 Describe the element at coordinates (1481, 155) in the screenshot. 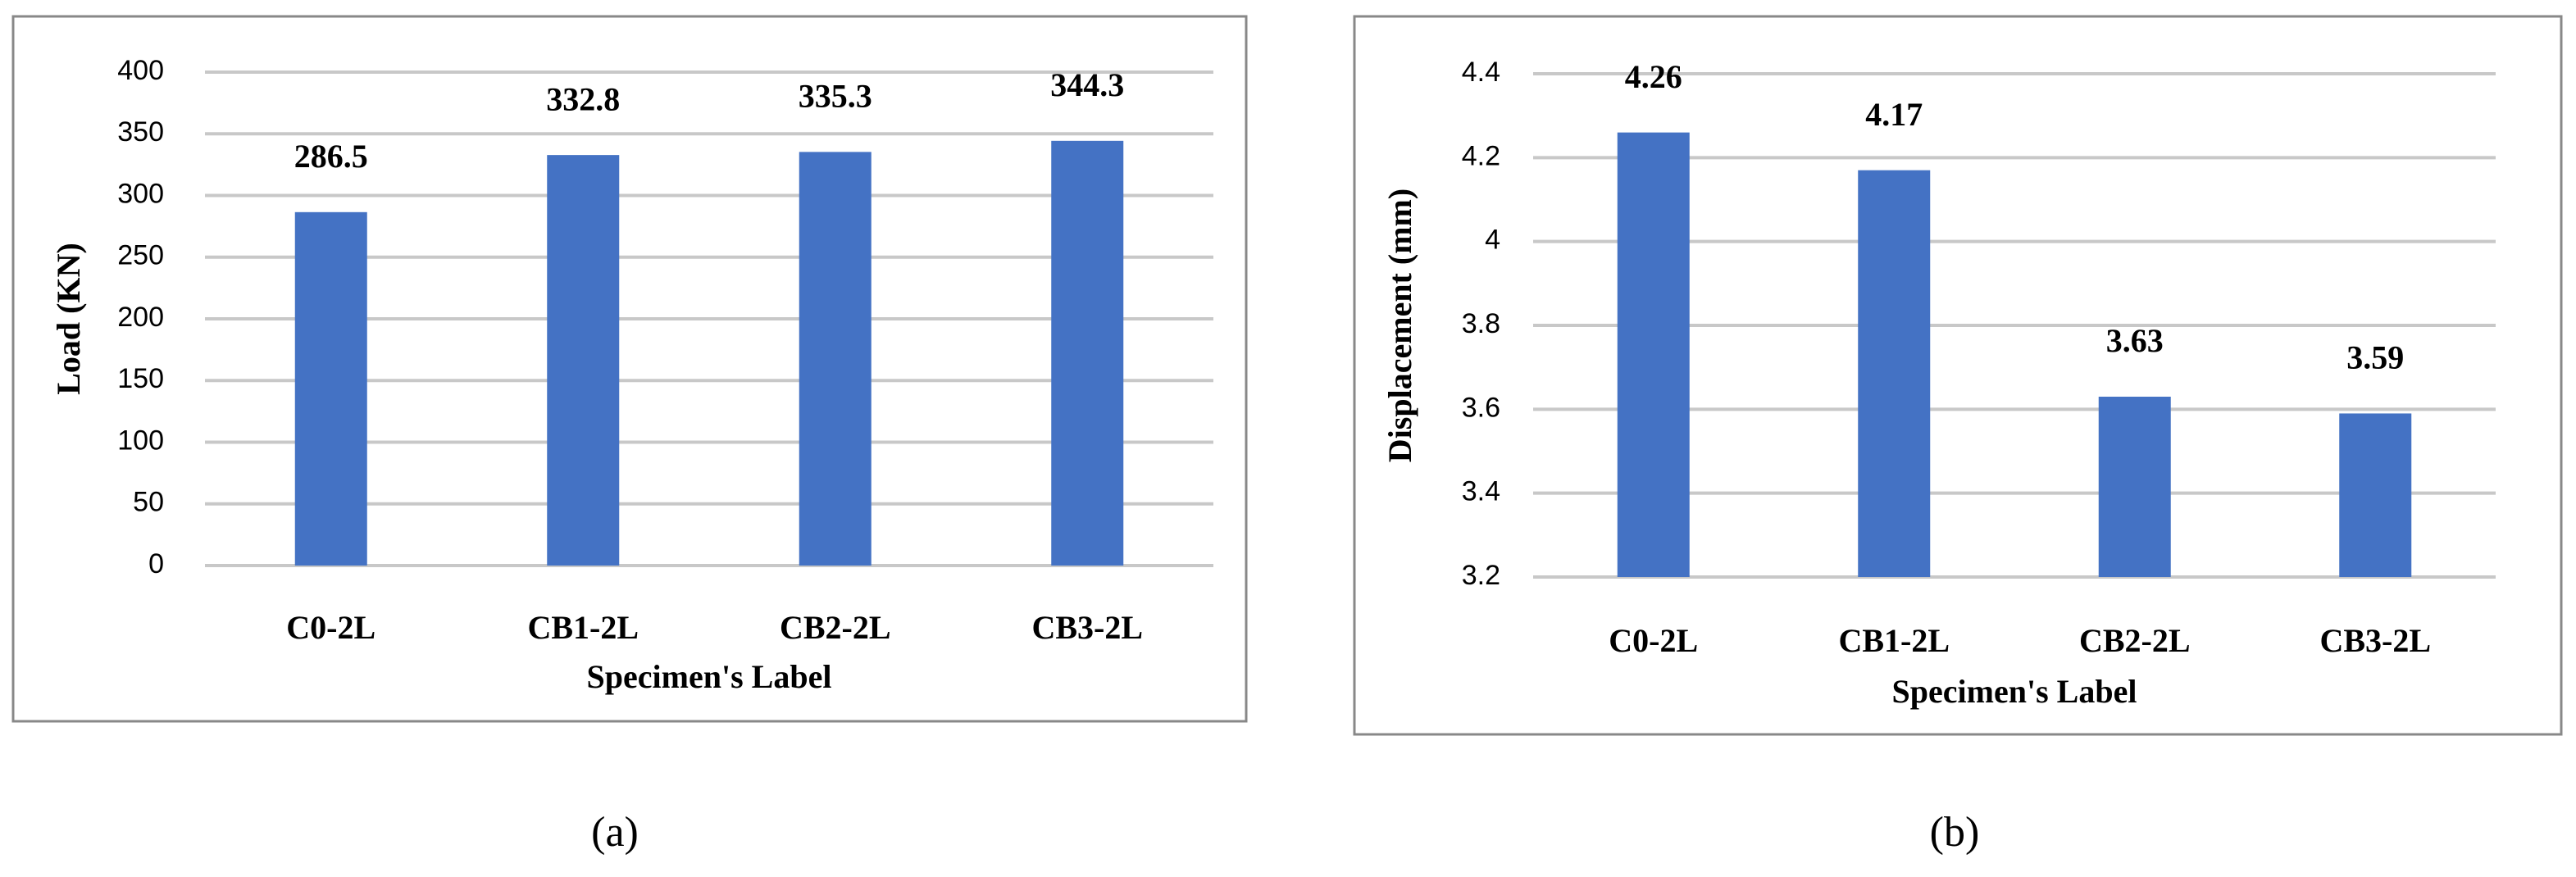

I see `y-tick-label: 4.2` at that location.